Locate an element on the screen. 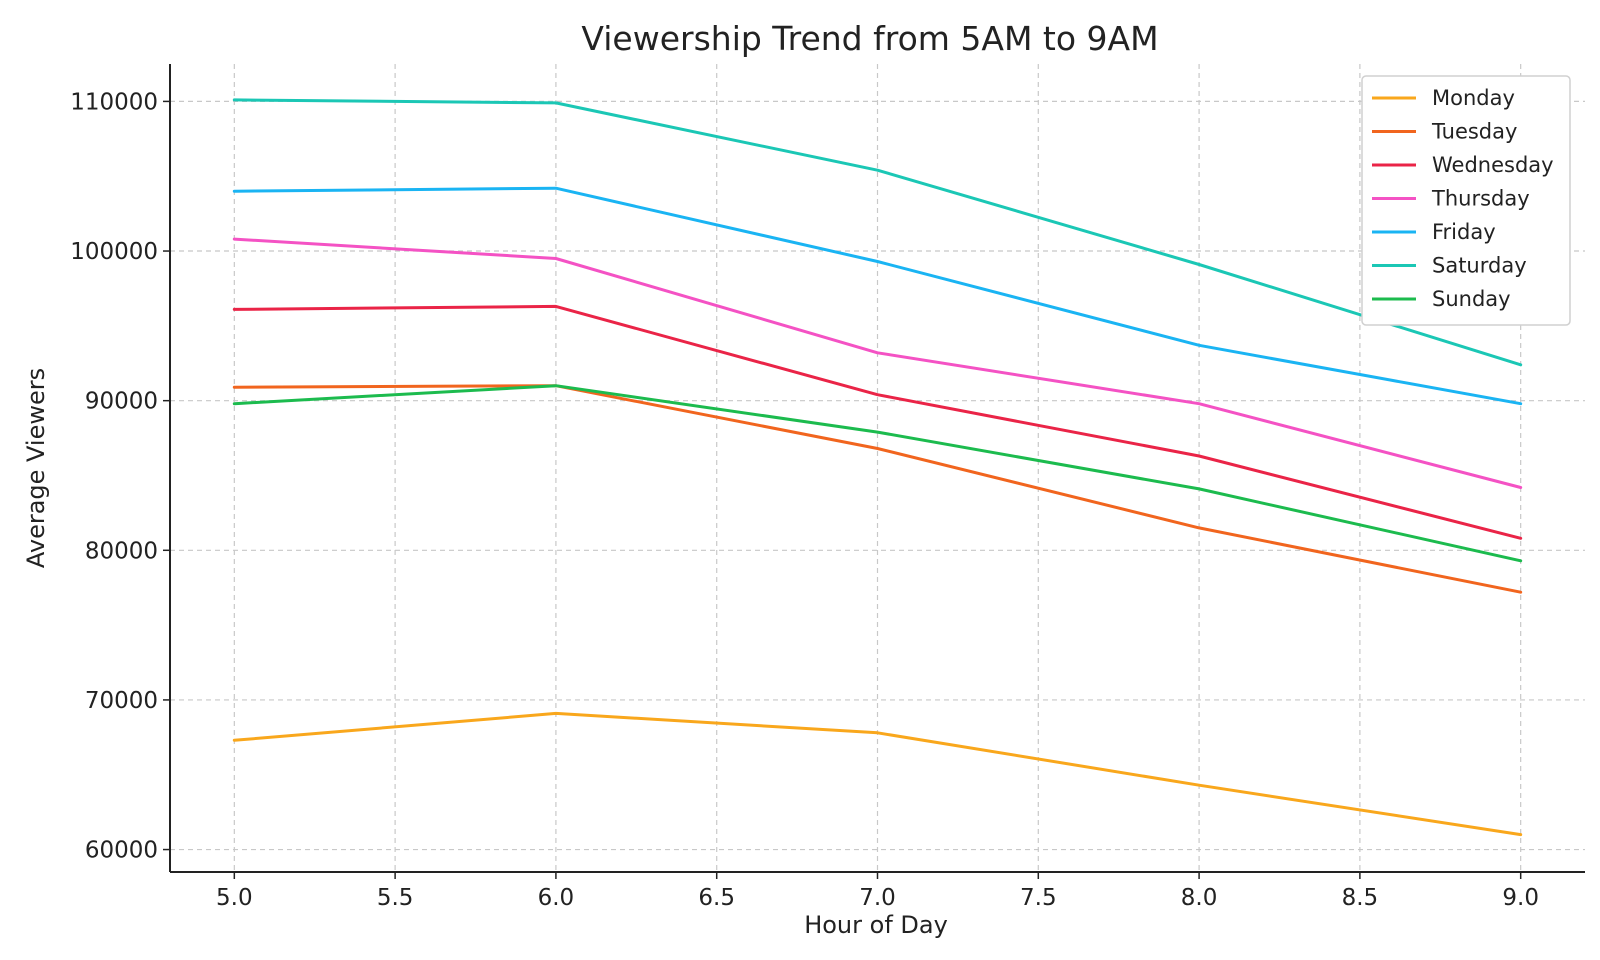 This screenshot has height=960, width=1600. legend-label: Sunday is located at coordinates (1471, 299).